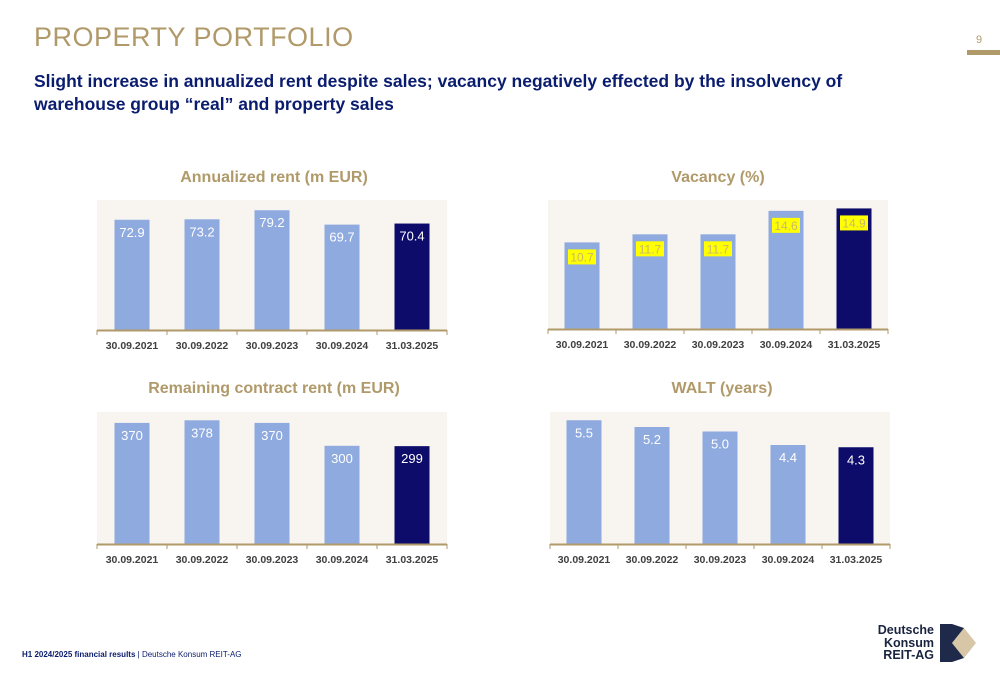  I want to click on data-label-3: 11.7, so click(718, 249).